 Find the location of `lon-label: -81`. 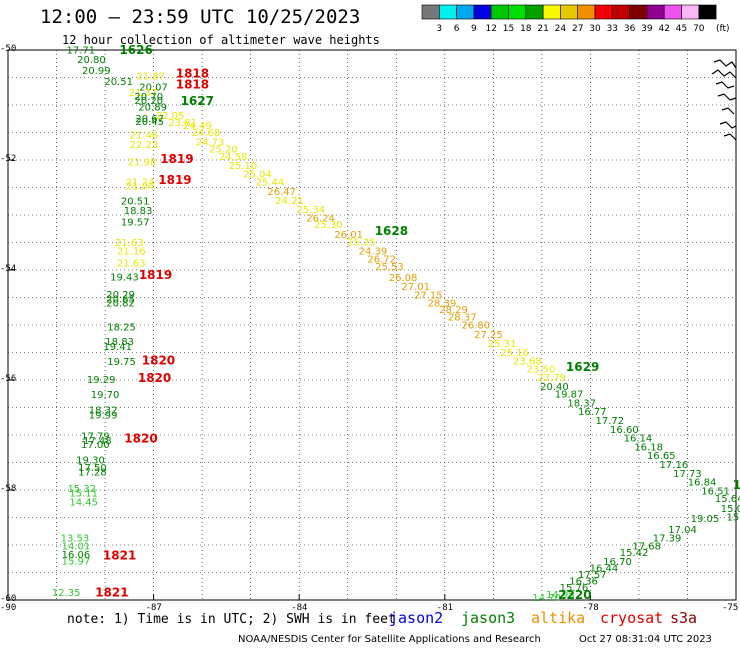

lon-label: -81 is located at coordinates (445, 608).